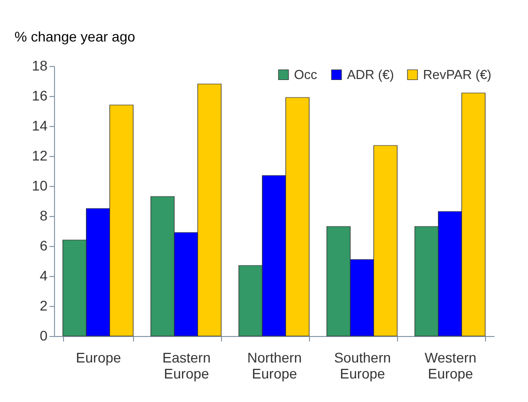 Image resolution: width=528 pixels, height=402 pixels. Describe the element at coordinates (44, 306) in the screenshot. I see `y-tick-label: 2` at that location.